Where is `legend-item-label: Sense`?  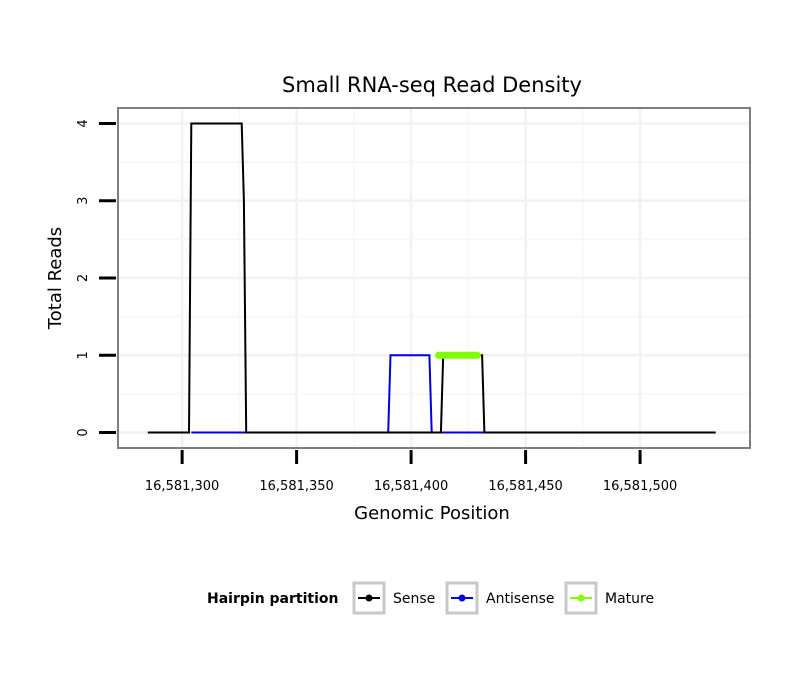 legend-item-label: Sense is located at coordinates (414, 599).